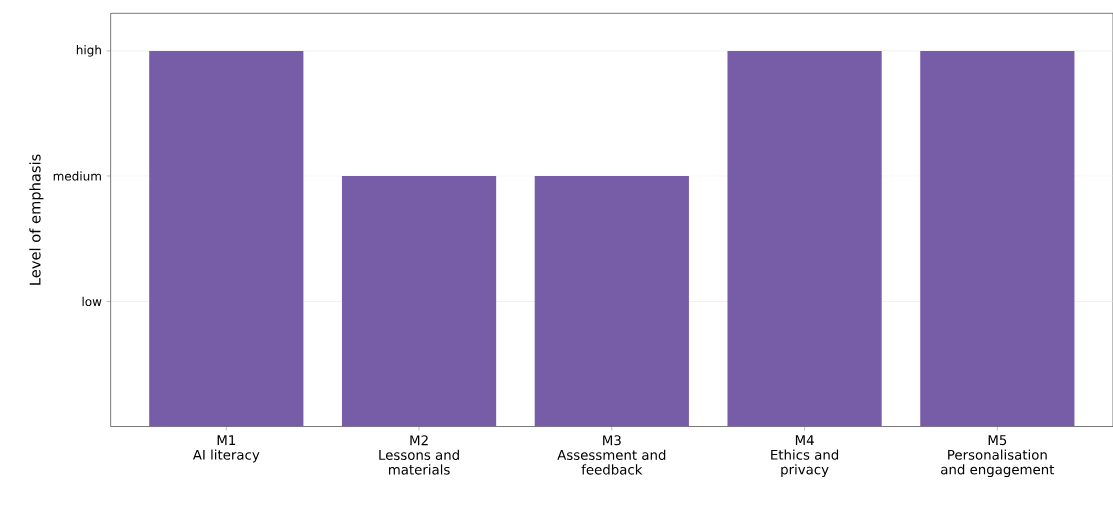 This screenshot has width=1113, height=507. What do you see at coordinates (226, 449) in the screenshot?
I see `x-tick-label: M1 AI literacy` at bounding box center [226, 449].